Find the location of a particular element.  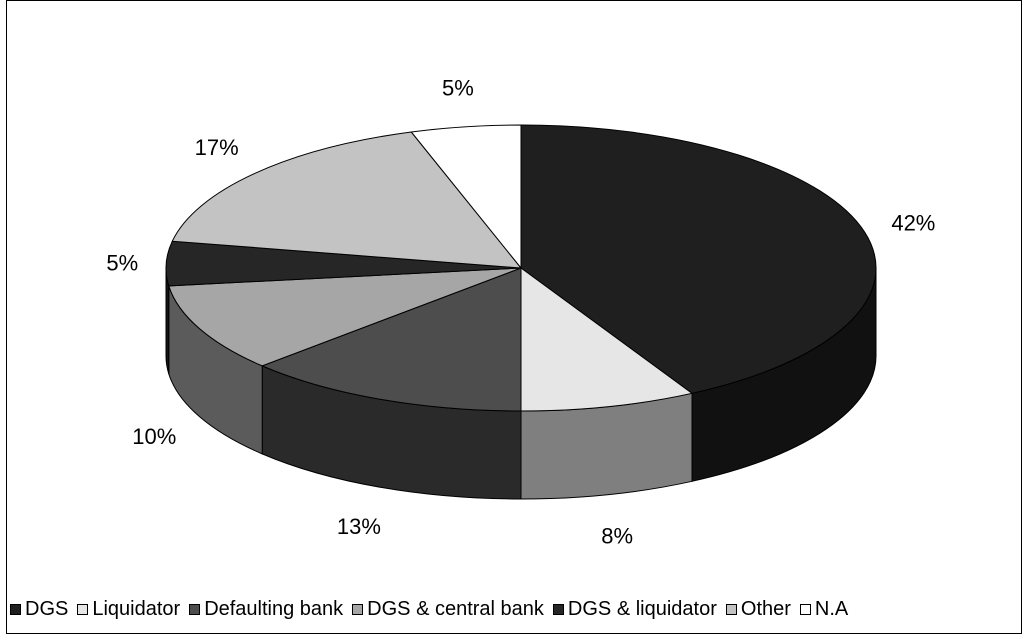

legend-item-other: Other is located at coordinates (758, 609).